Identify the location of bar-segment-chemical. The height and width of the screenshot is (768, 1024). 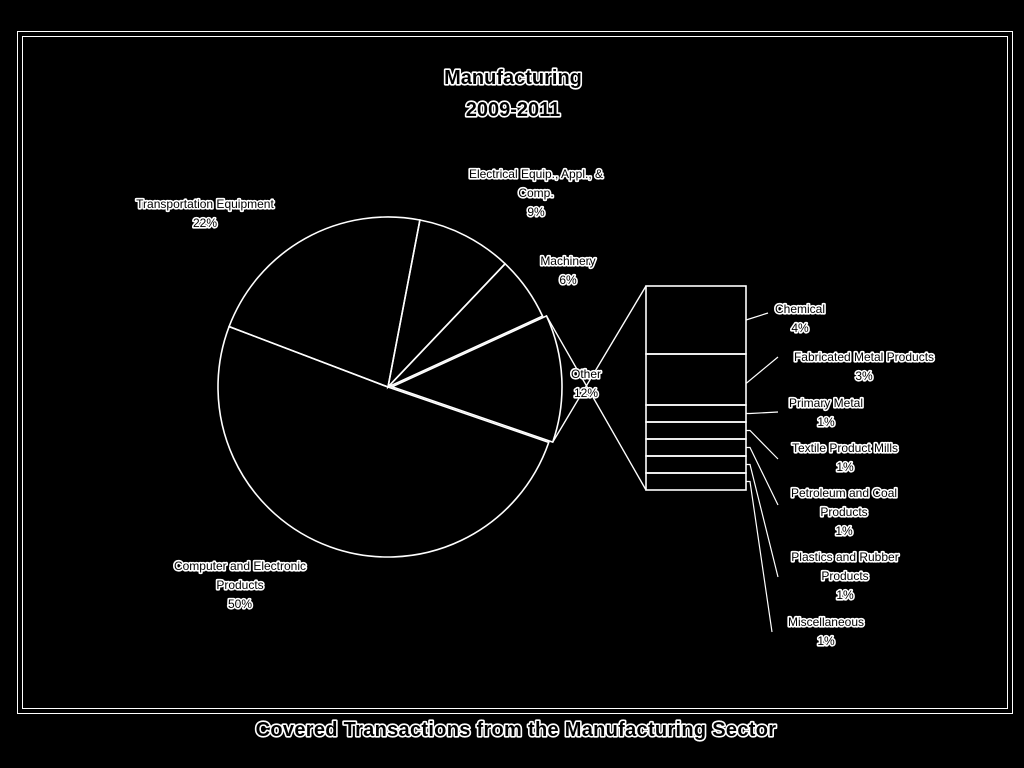
(696, 320).